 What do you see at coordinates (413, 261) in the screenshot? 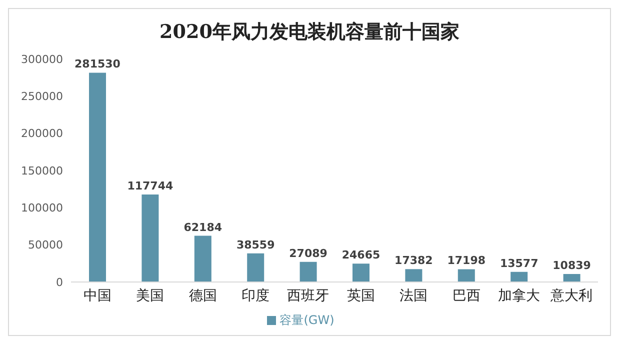
I see `data-label: 17382` at bounding box center [413, 261].